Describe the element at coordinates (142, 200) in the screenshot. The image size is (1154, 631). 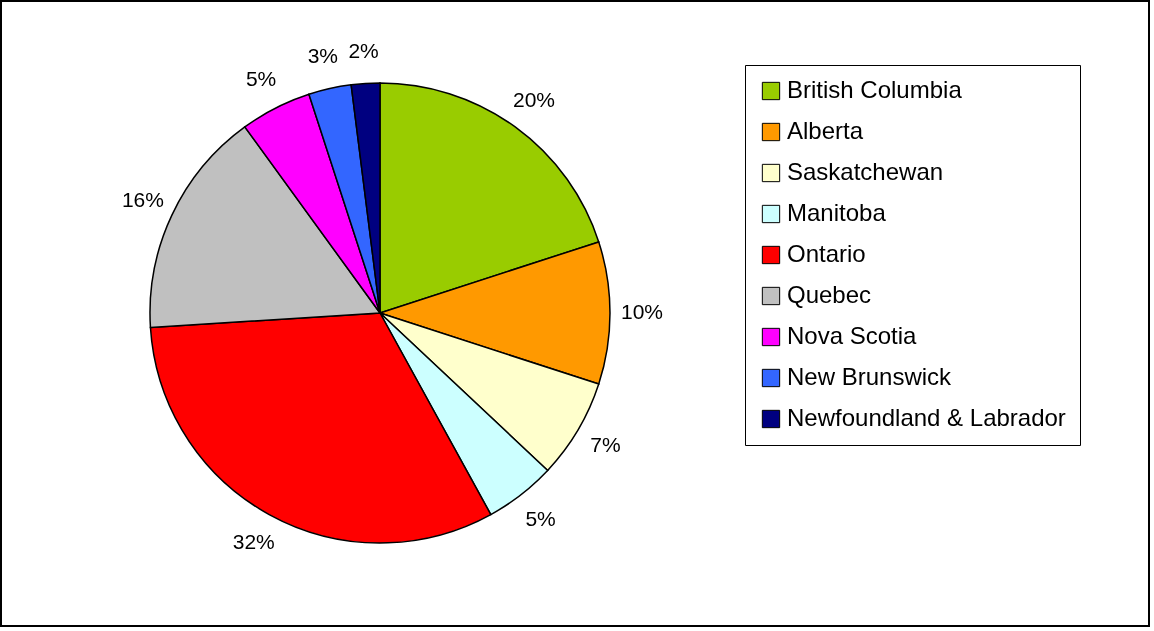
I see `data-label: 16%` at that location.